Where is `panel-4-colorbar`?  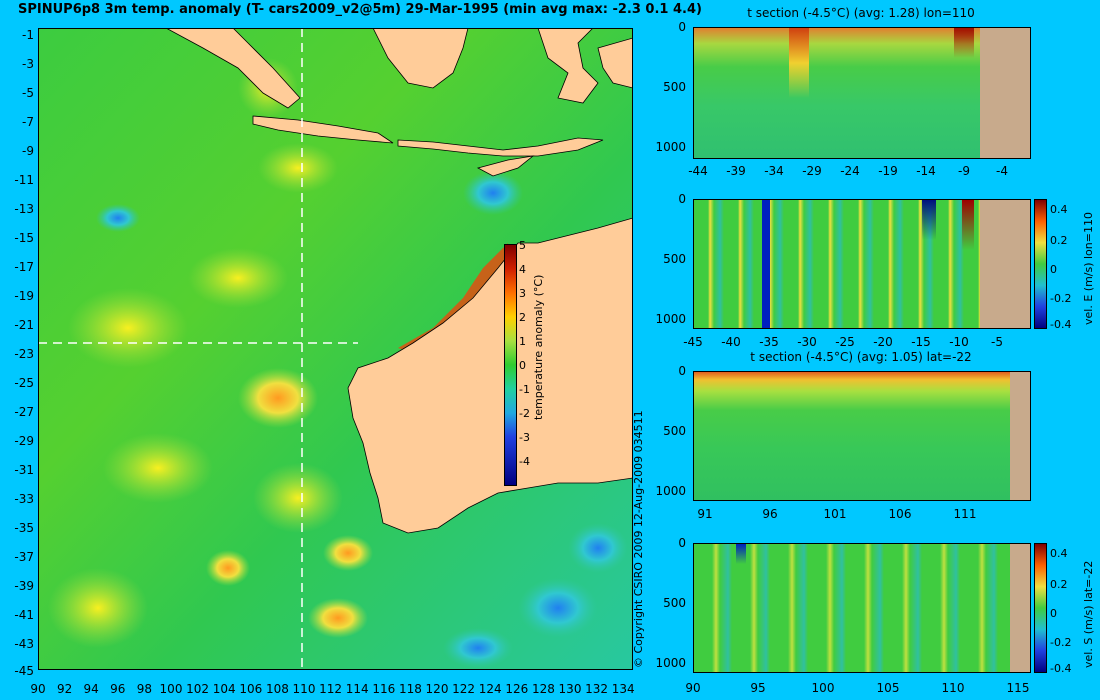
panel-4-colorbar is located at coordinates (1040, 608).